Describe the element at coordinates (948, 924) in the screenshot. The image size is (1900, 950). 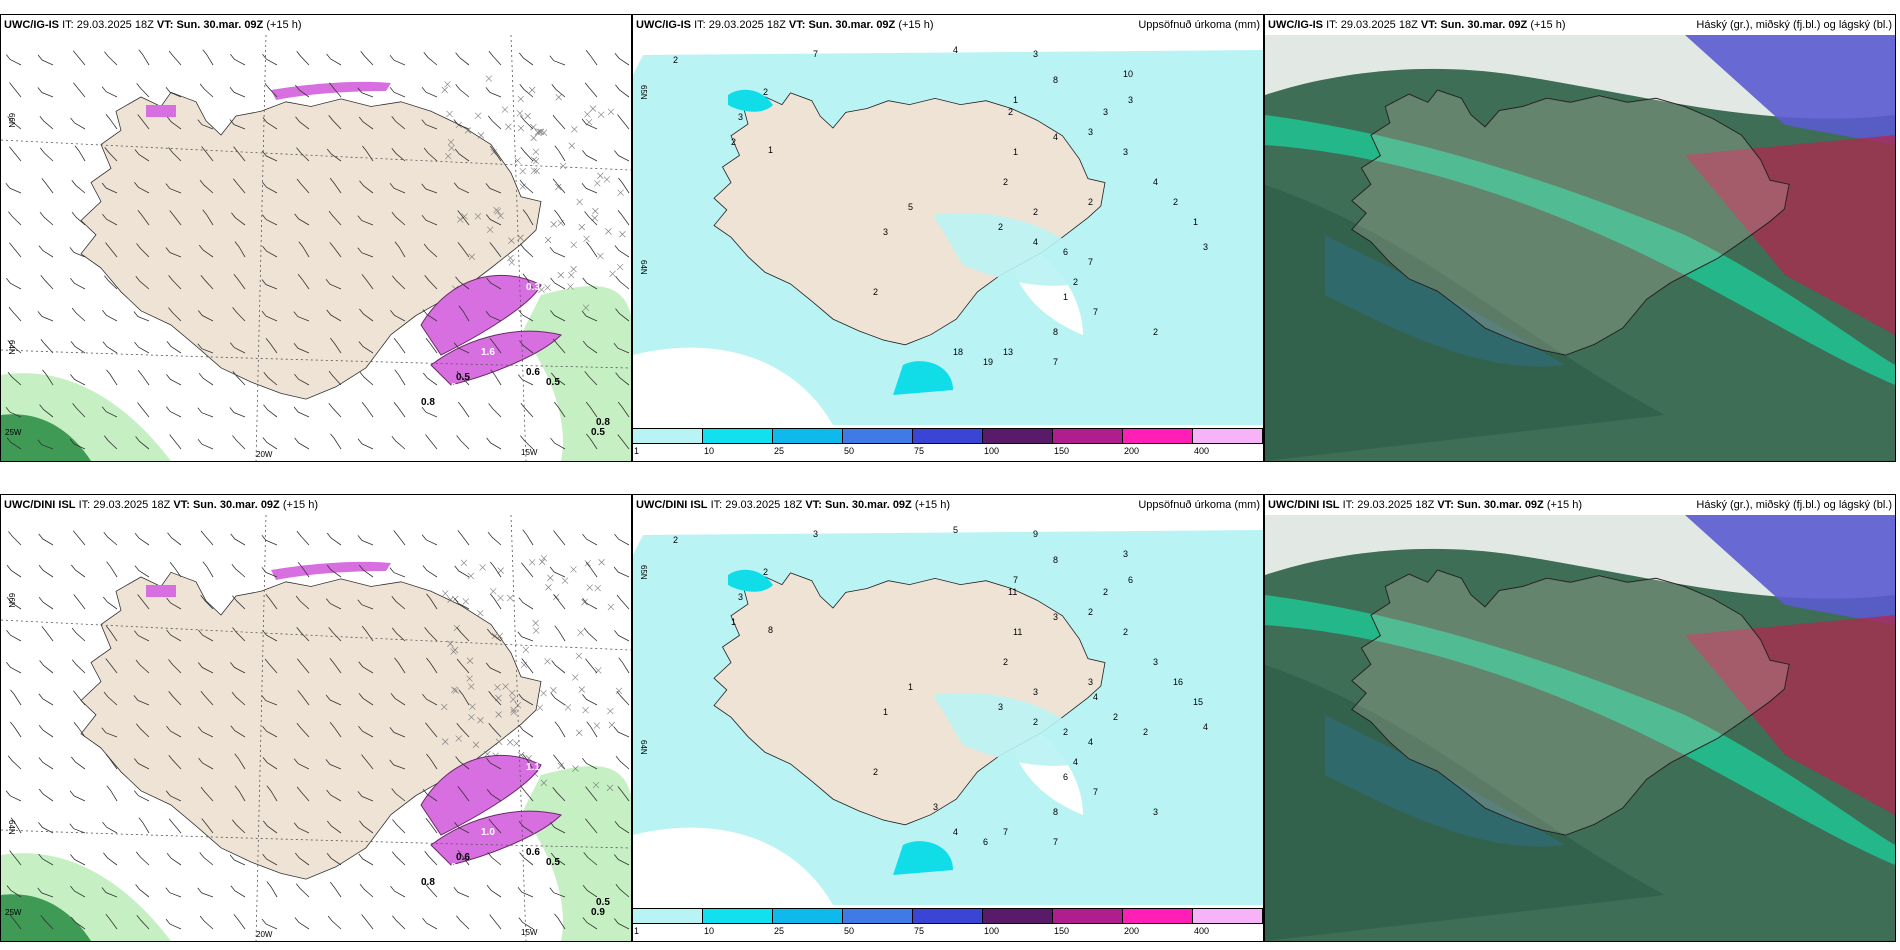
I see `precip-colorbar: 1 10 25 50 75 100 150 200 400` at that location.